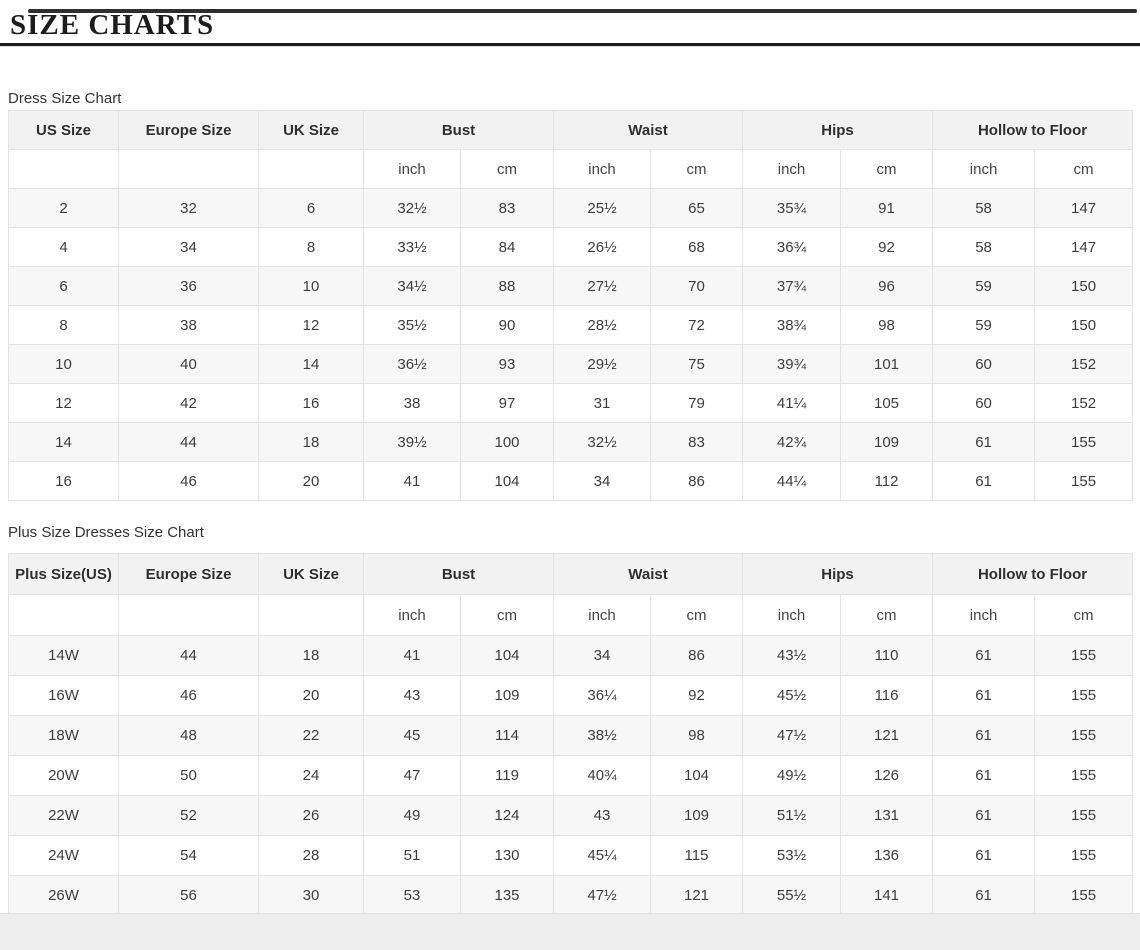 This screenshot has width=1140, height=950. Describe the element at coordinates (412, 286) in the screenshot. I see `table-cell: 34½` at that location.